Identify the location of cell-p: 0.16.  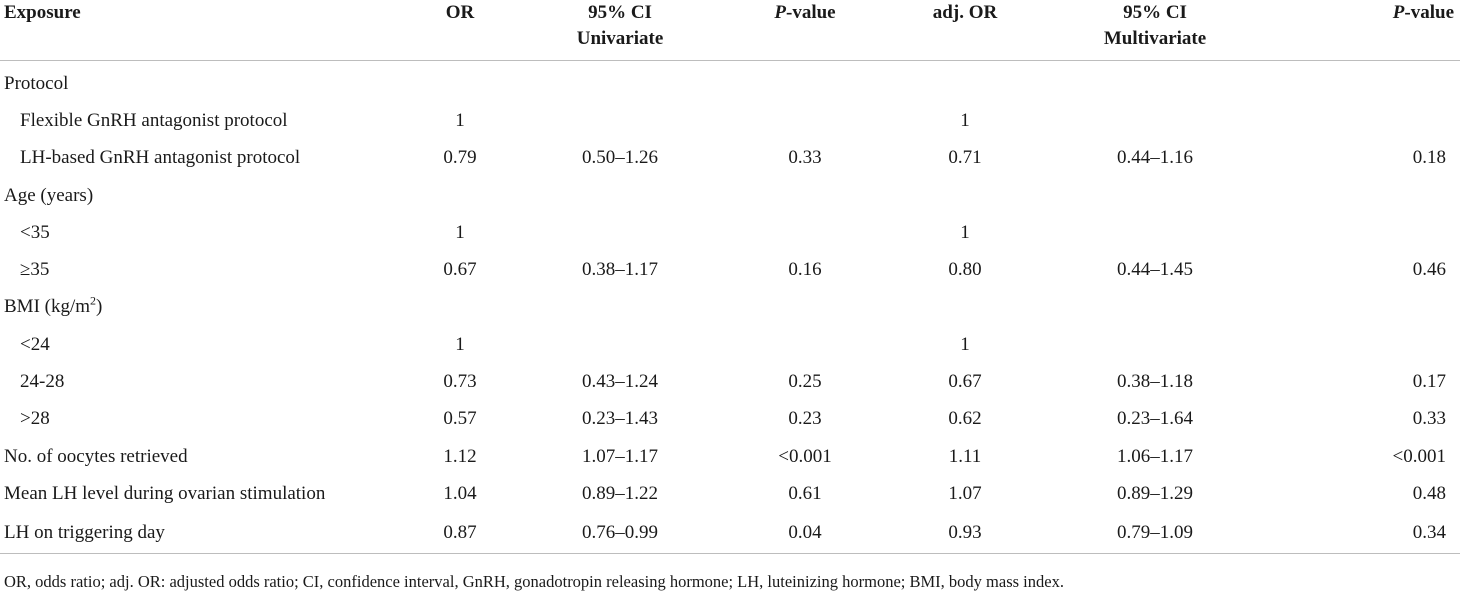
(805, 270).